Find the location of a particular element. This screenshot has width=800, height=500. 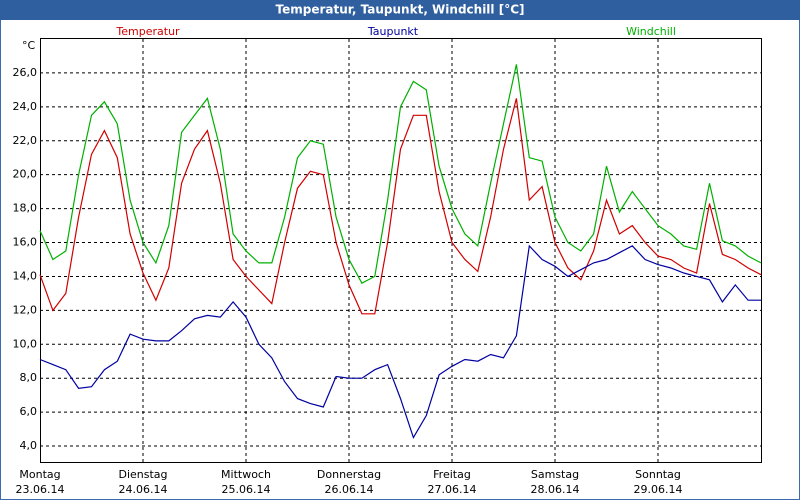

y-tick-label: 16,0 is located at coordinates (25, 242).